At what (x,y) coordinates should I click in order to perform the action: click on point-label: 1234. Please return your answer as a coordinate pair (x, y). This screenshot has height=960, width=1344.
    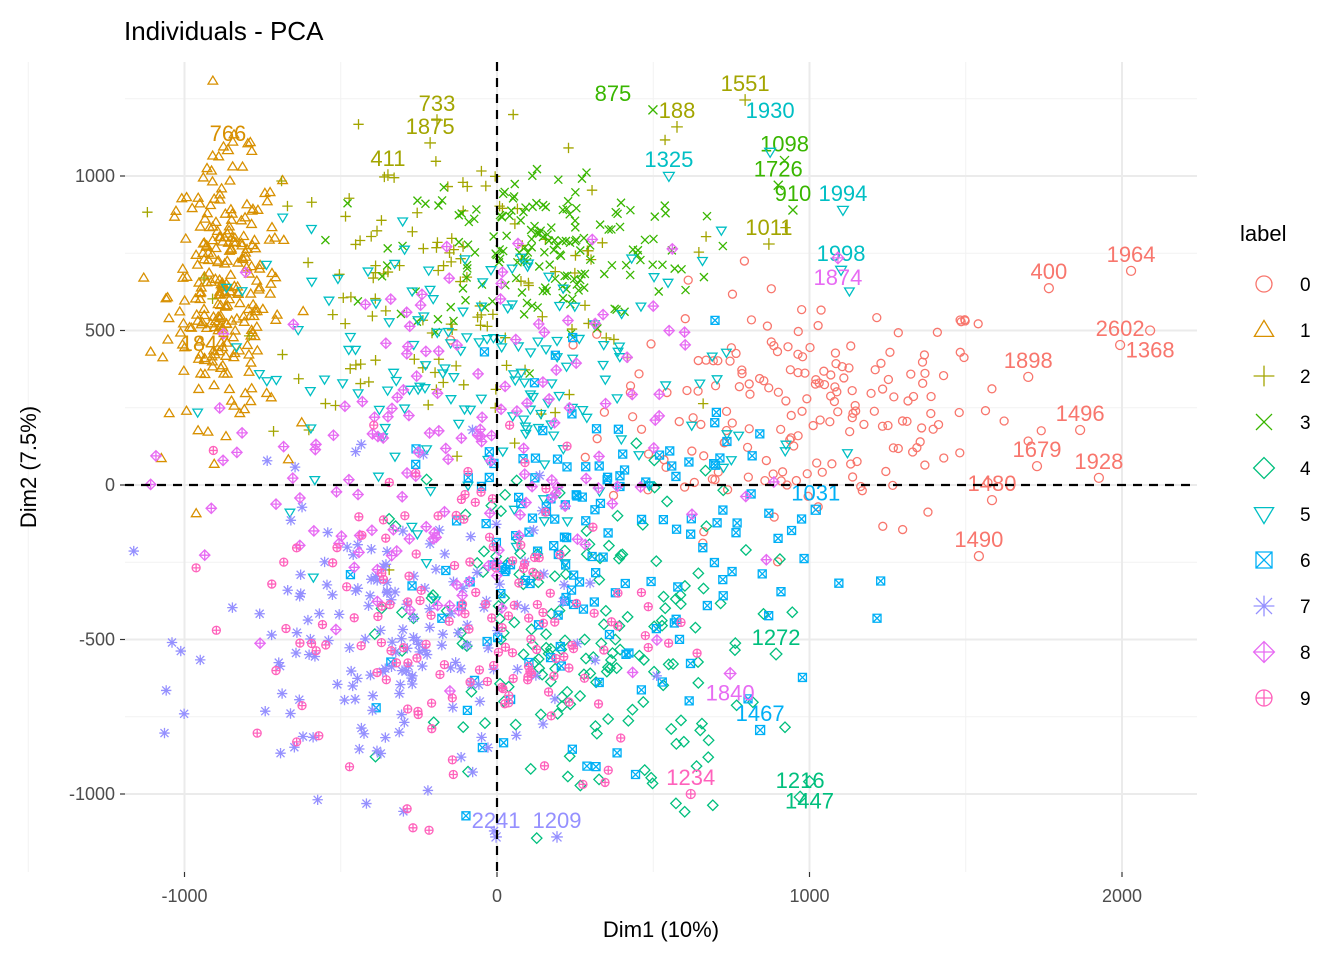
    Looking at the image, I should click on (690, 777).